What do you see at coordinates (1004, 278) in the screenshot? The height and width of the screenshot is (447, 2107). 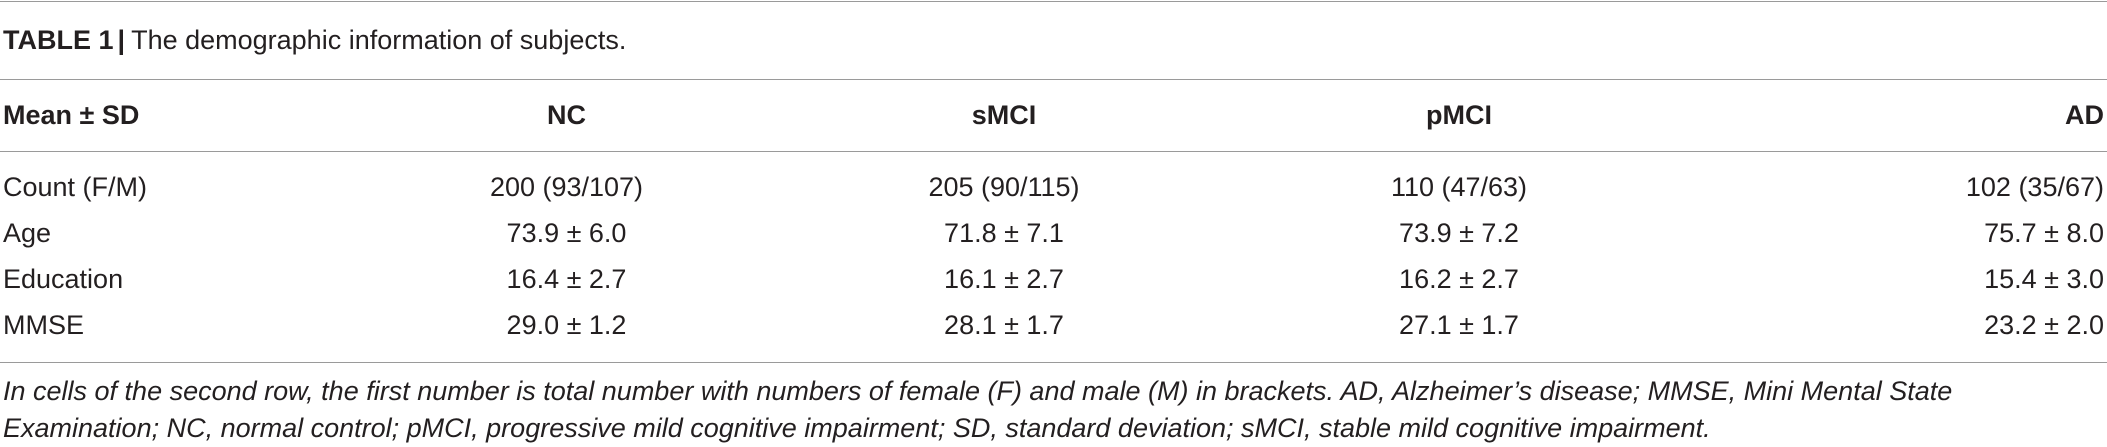 I see `table-cell: 16.1 ± 2.7` at bounding box center [1004, 278].